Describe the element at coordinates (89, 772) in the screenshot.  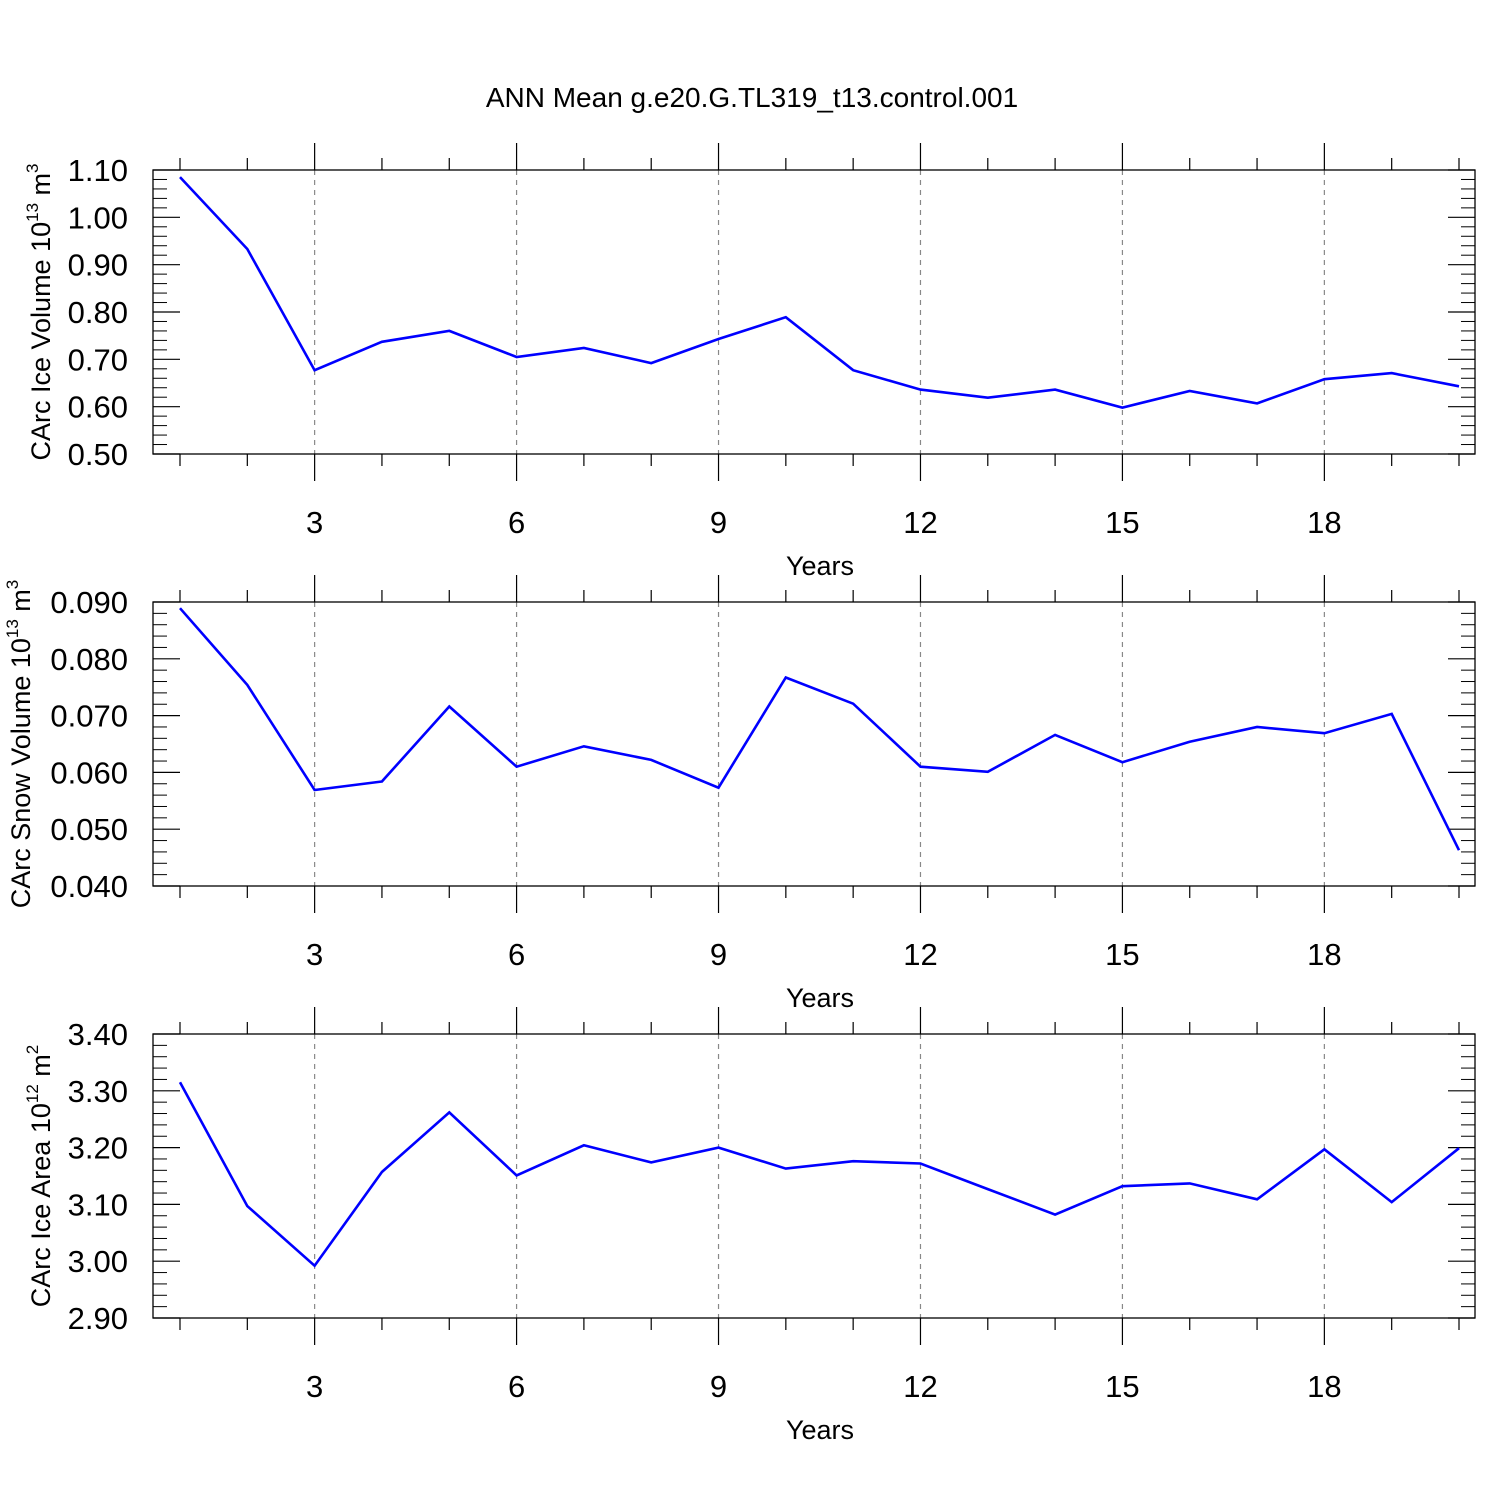
I see `y-tick-label-2: 0.060` at that location.